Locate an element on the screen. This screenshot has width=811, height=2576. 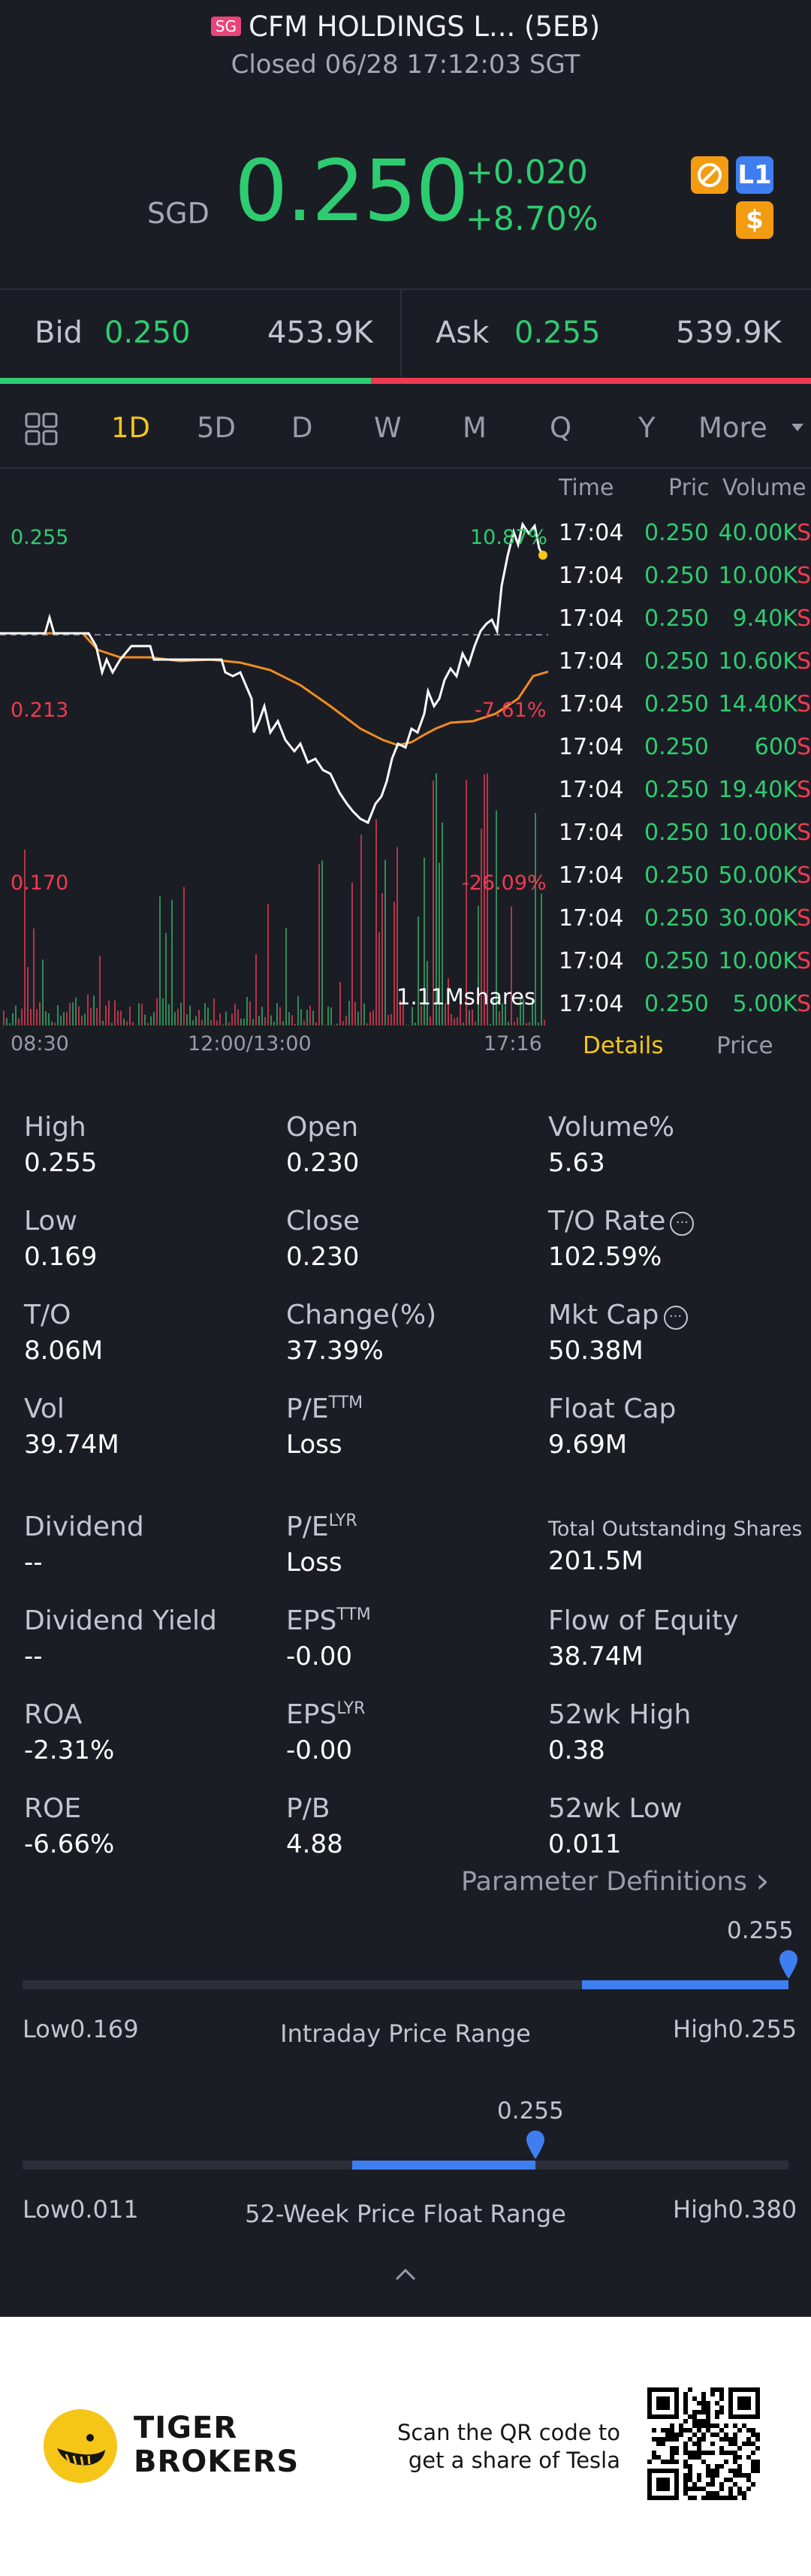
tab-5d: 5D is located at coordinates (217, 428).